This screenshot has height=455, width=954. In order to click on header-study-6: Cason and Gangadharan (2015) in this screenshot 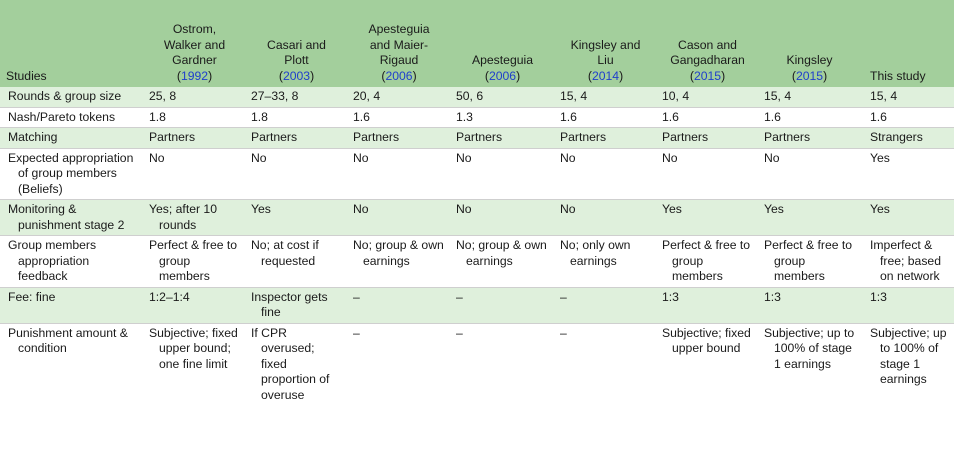, I will do `click(707, 43)`.